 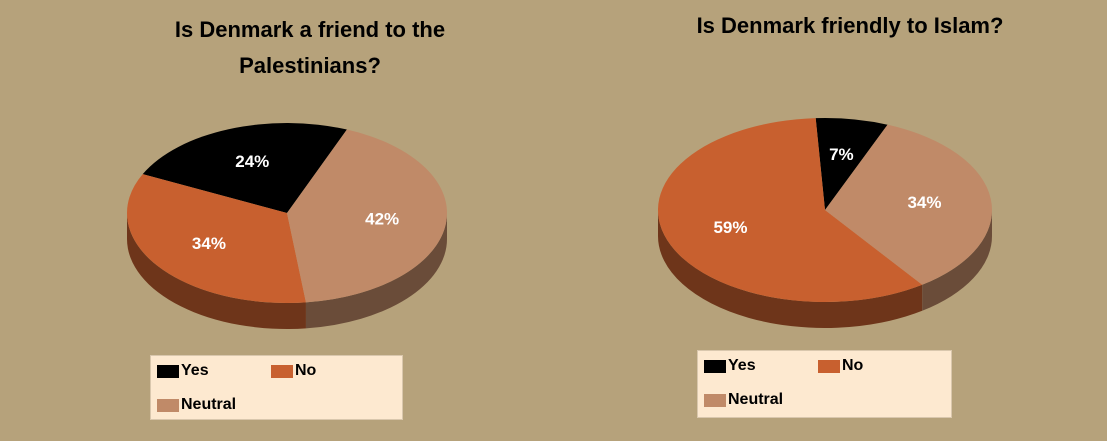 What do you see at coordinates (310, 47) in the screenshot?
I see `chart-title: Is Denmark a friend to the Palestinians?` at bounding box center [310, 47].